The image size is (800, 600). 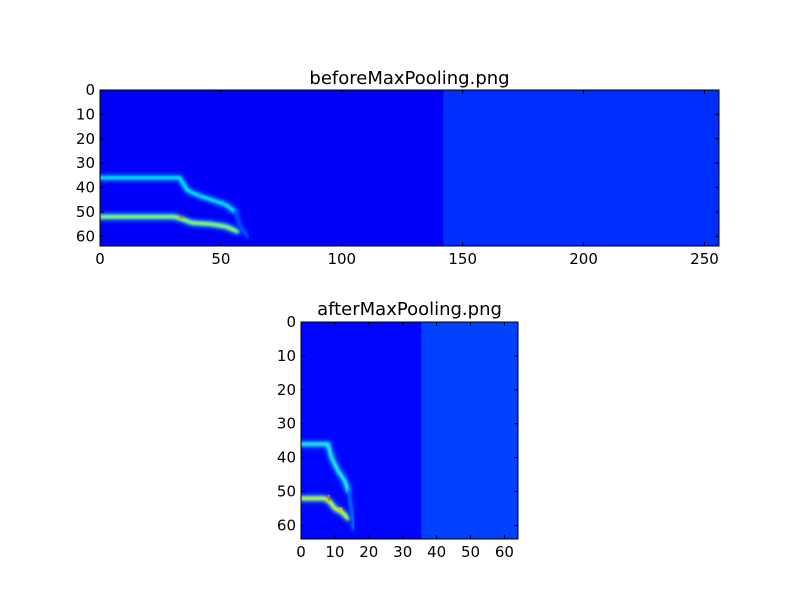 I want to click on x-tick-label: 250, so click(x=704, y=259).